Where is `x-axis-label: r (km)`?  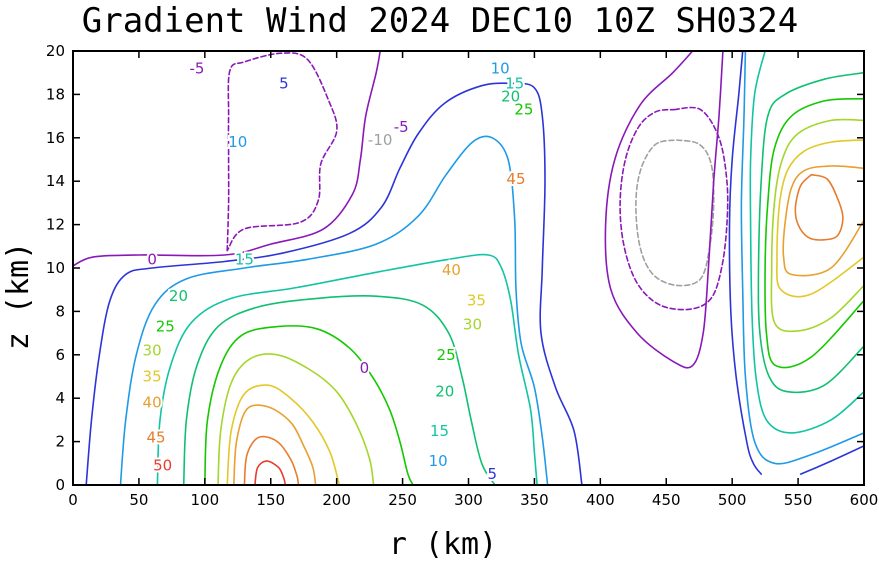 x-axis-label: r (km) is located at coordinates (443, 544).